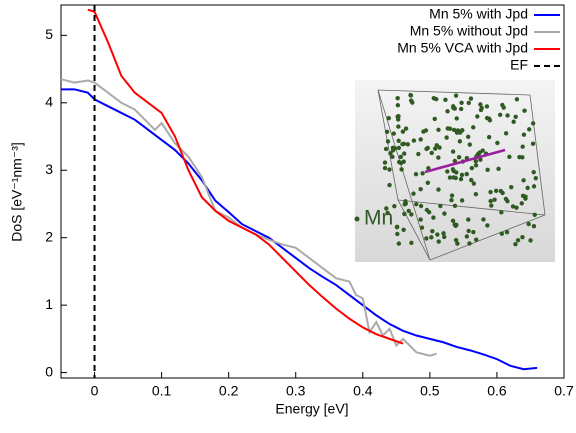 The width and height of the screenshot is (576, 433). Describe the element at coordinates (49, 102) in the screenshot. I see `y-tick-label: 4` at that location.